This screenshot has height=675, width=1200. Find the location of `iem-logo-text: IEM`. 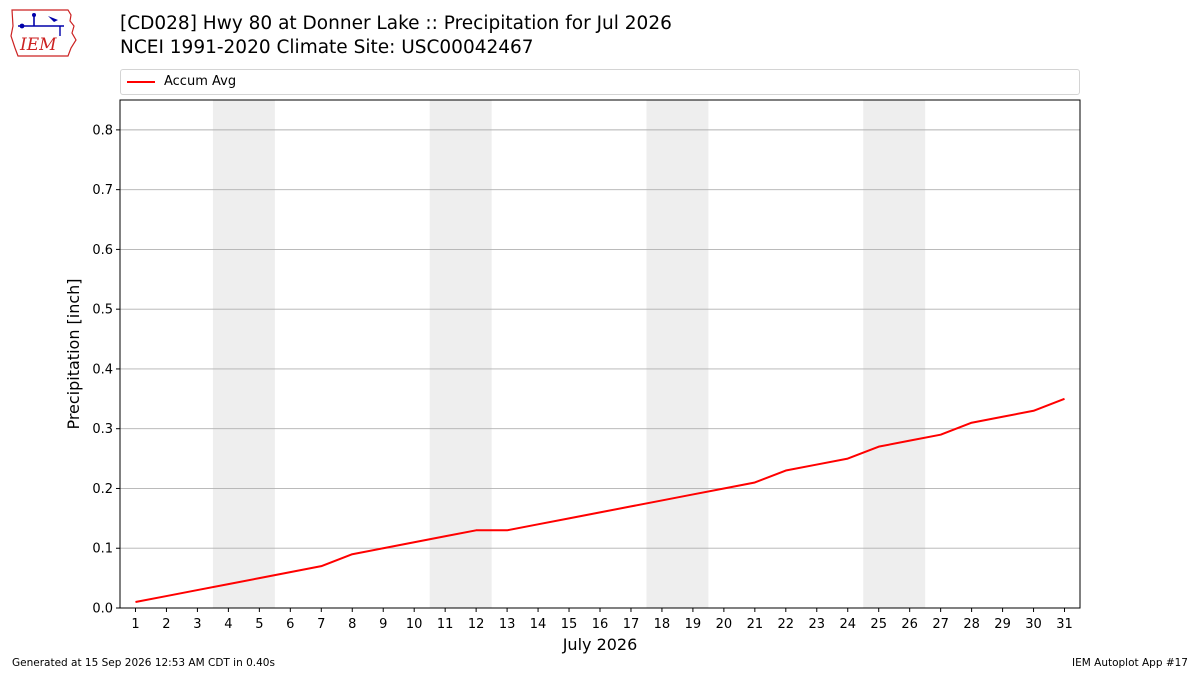

iem-logo-text: IEM is located at coordinates (38, 45).